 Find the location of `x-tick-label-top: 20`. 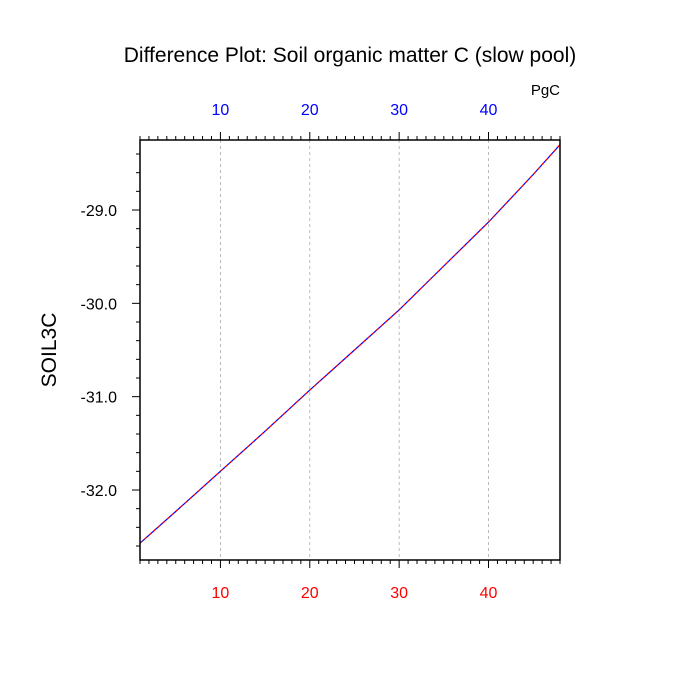

x-tick-label-top: 20 is located at coordinates (310, 110).